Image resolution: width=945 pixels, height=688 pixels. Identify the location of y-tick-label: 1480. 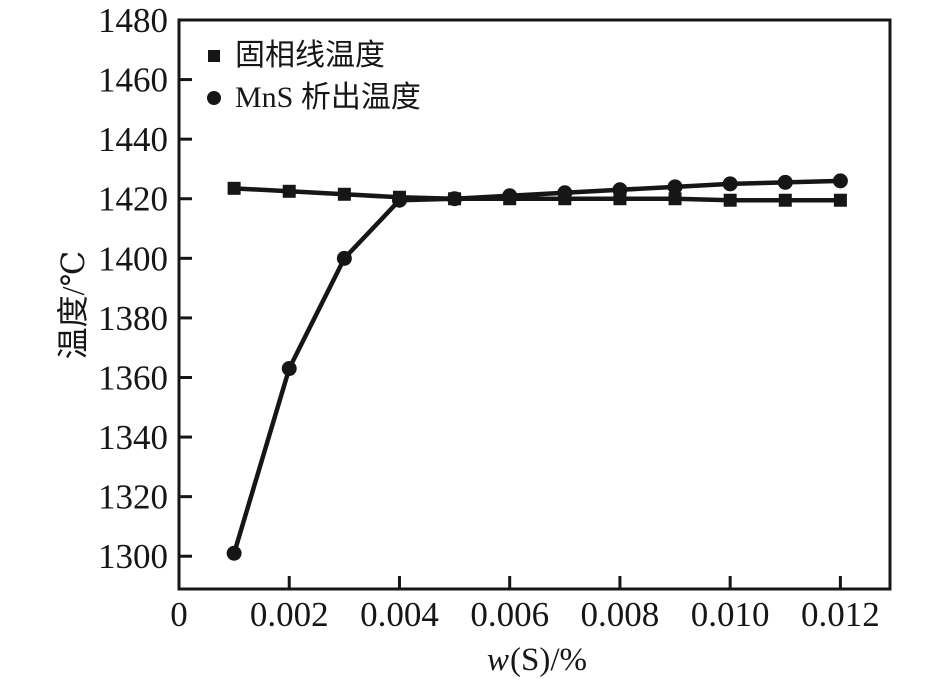
(133, 20).